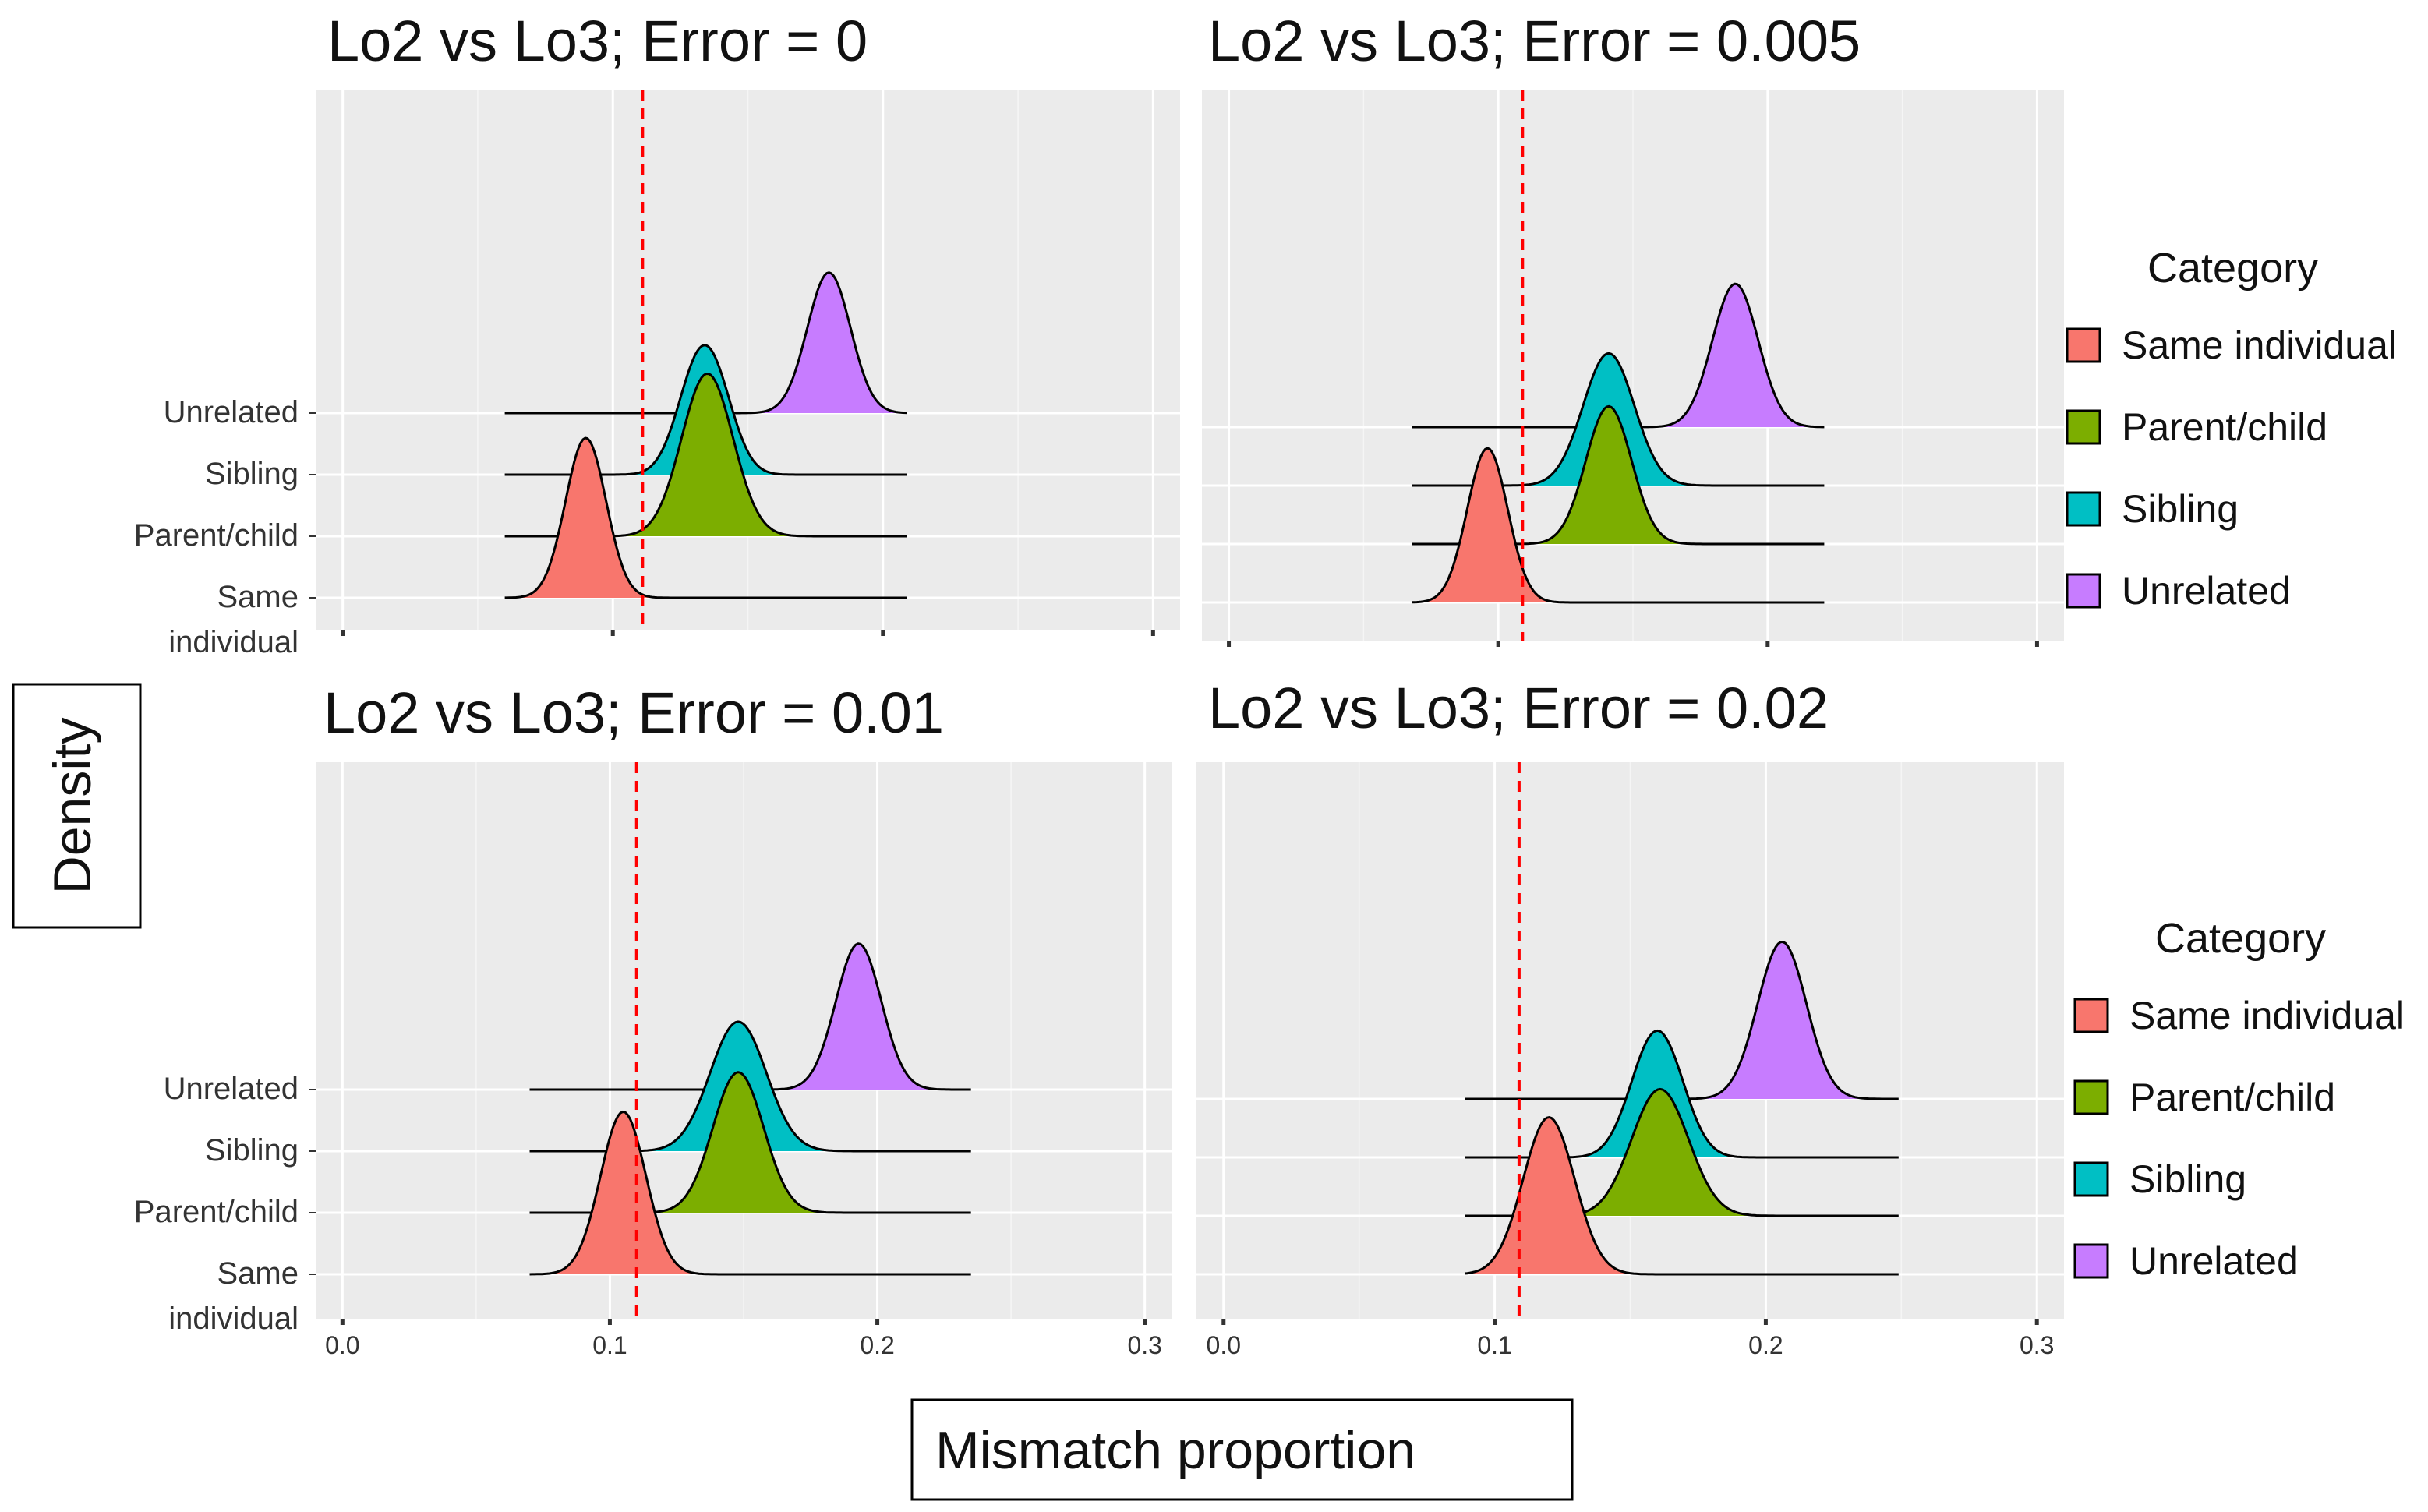 The height and width of the screenshot is (1512, 2428). Describe the element at coordinates (1175, 1450) in the screenshot. I see `x-axis-label: Mismatch proportion` at that location.